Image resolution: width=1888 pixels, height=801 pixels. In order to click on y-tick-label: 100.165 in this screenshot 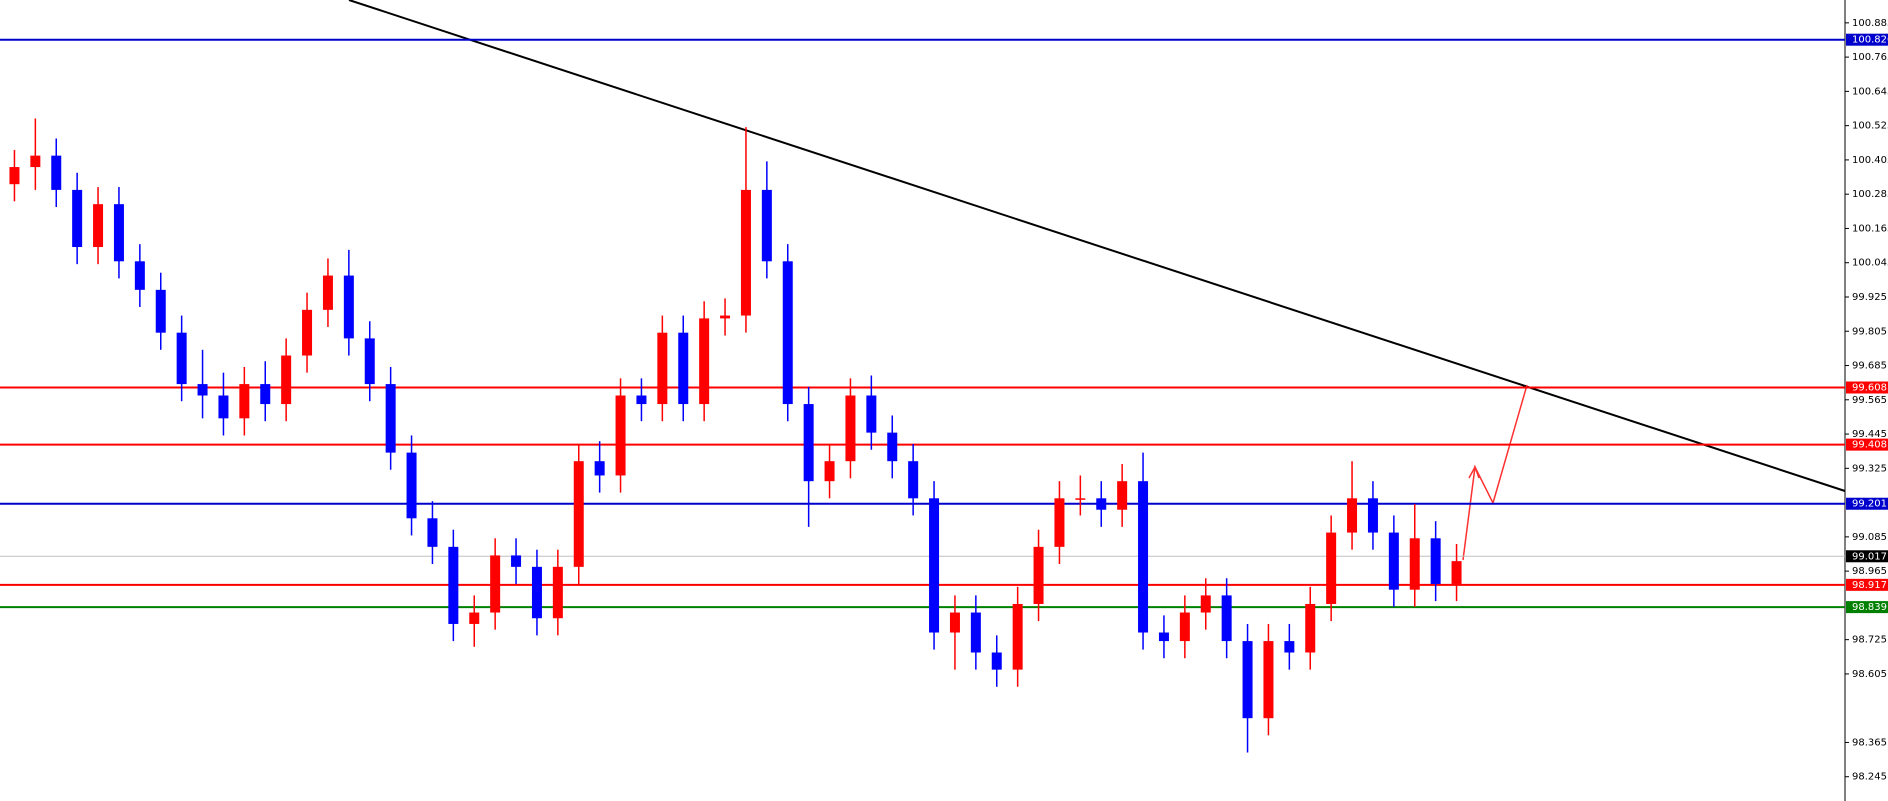, I will do `click(1870, 228)`.